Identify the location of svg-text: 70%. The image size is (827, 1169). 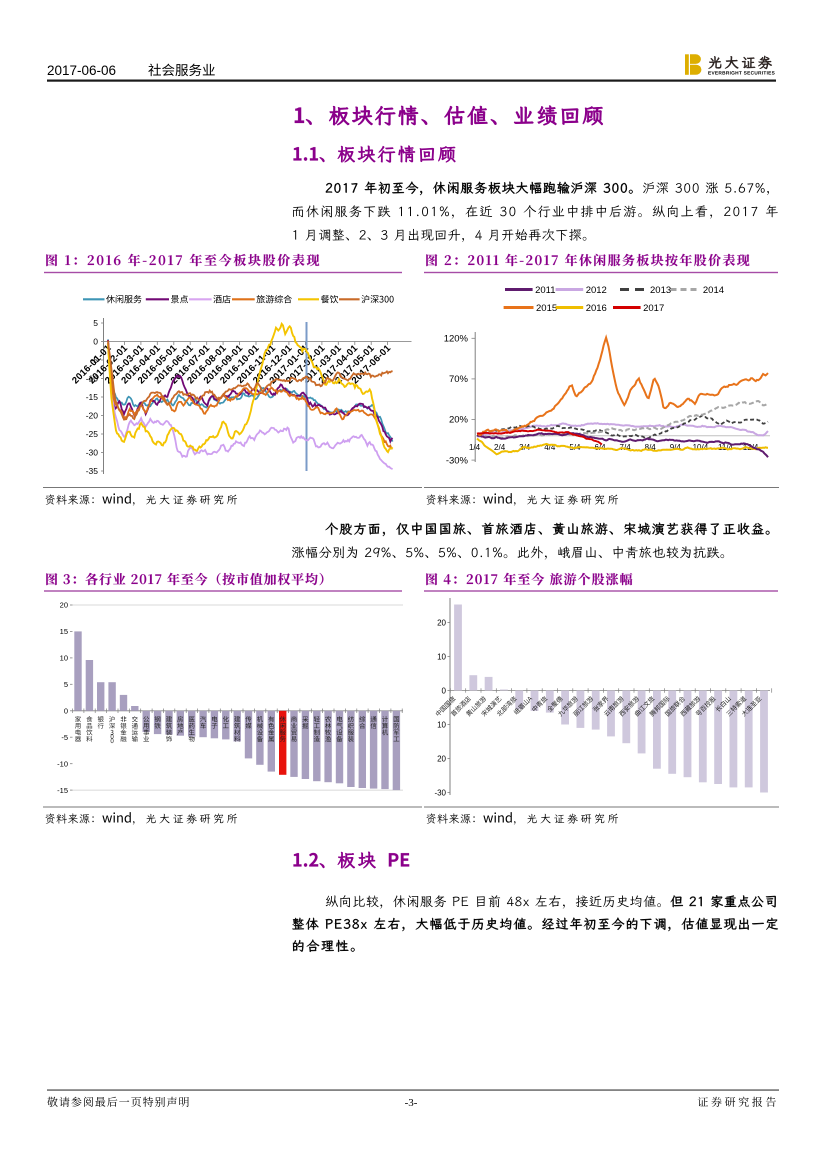
(459, 379).